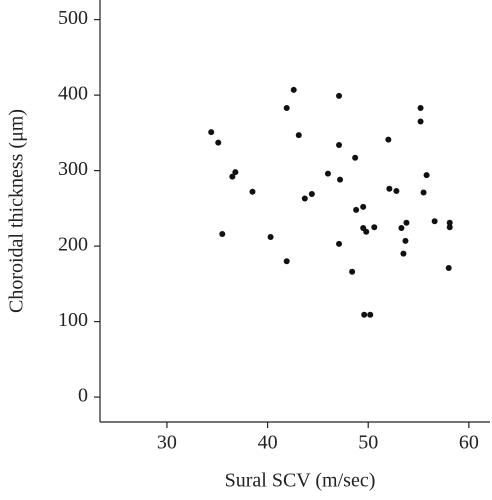 The width and height of the screenshot is (492, 500). Describe the element at coordinates (268, 443) in the screenshot. I see `x-tick-label: 40` at that location.